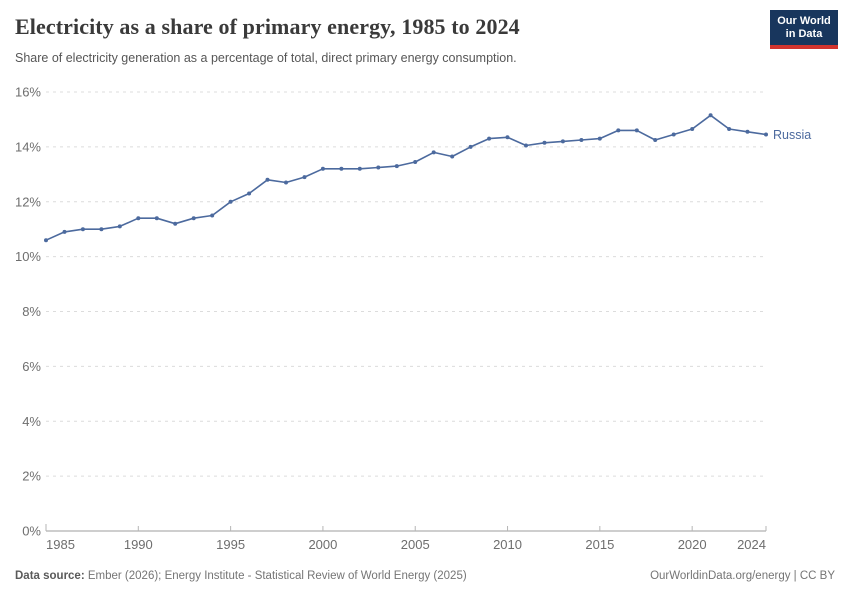  I want to click on x-tick-label-1985: 1985, so click(60, 544).